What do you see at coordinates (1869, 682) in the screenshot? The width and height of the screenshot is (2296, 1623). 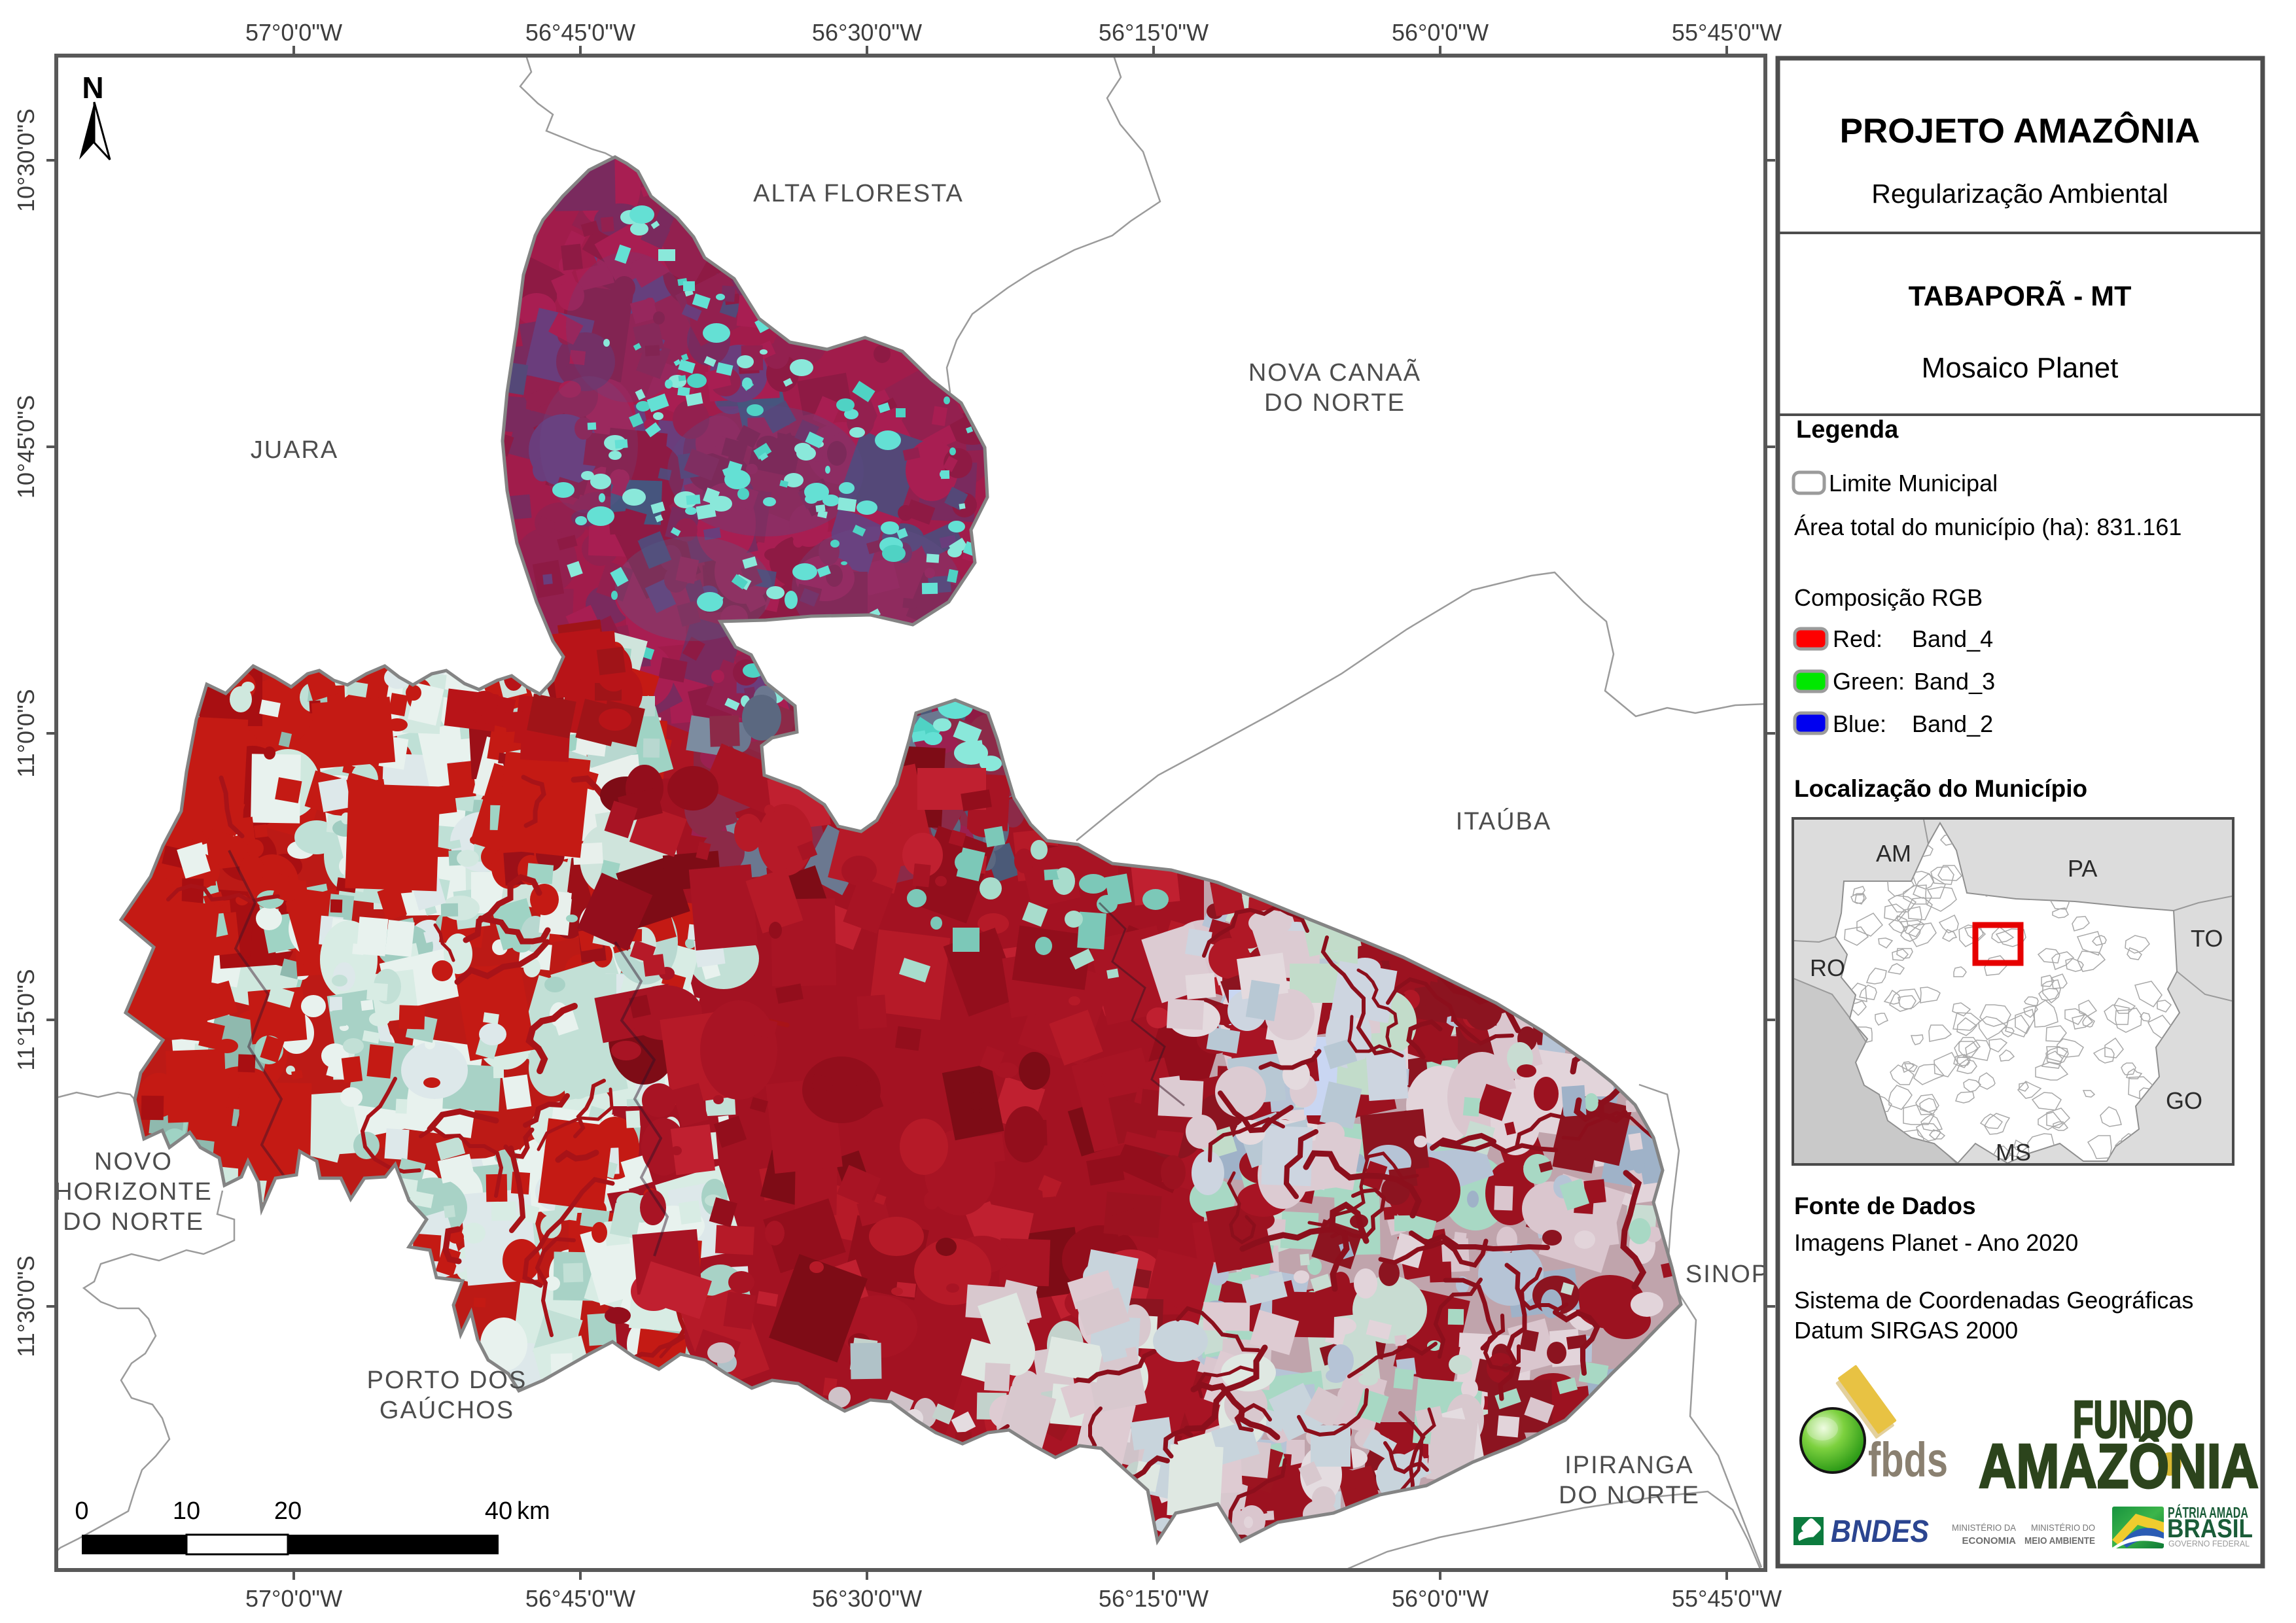 I see `svg-text: Green:` at bounding box center [1869, 682].